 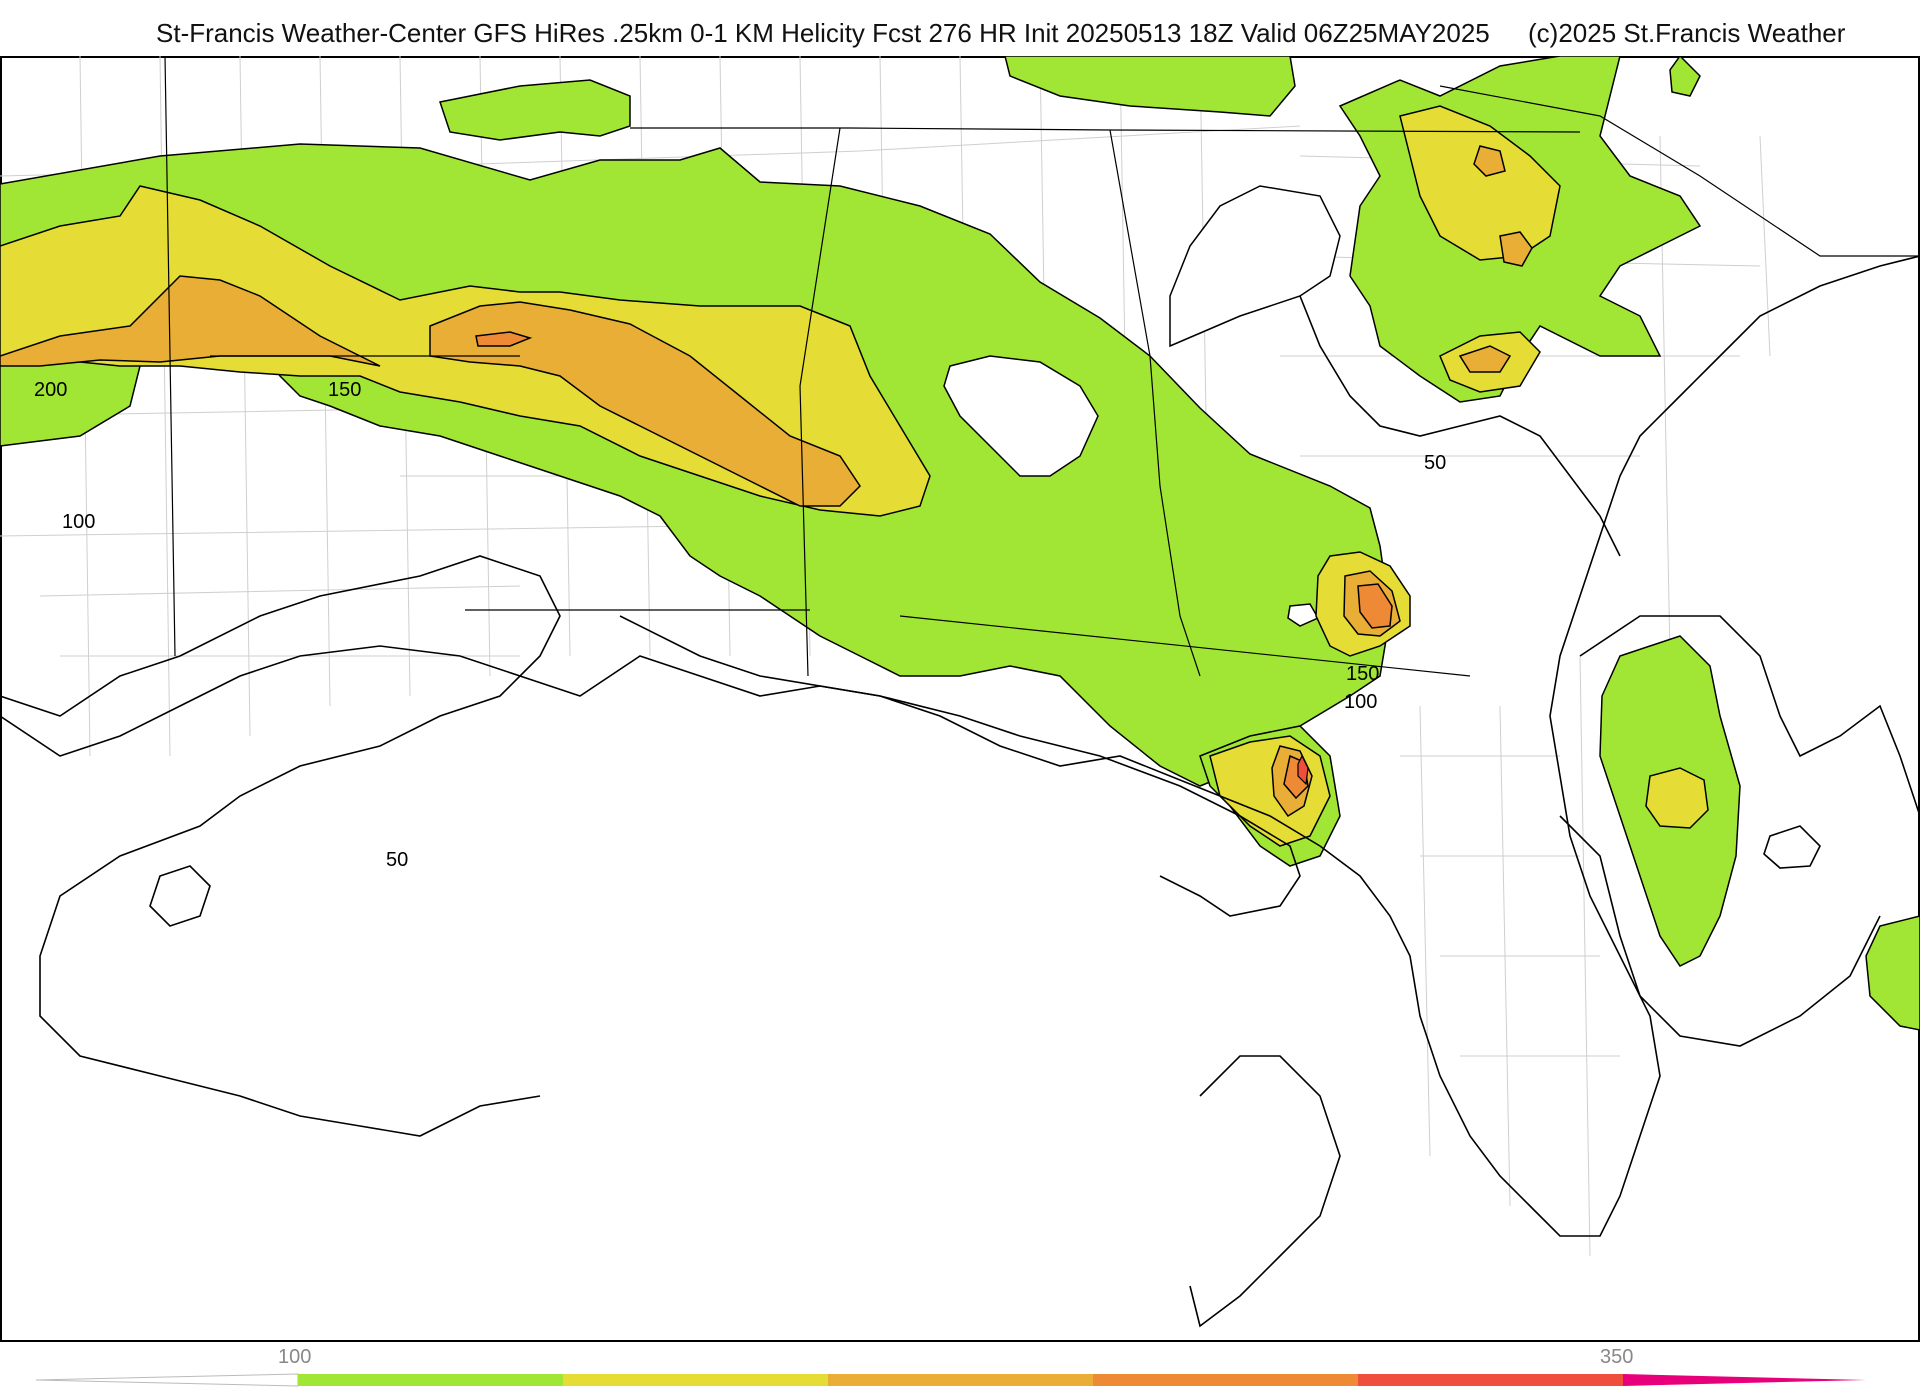 I want to click on helicity-holes, so click(x=1142, y=406).